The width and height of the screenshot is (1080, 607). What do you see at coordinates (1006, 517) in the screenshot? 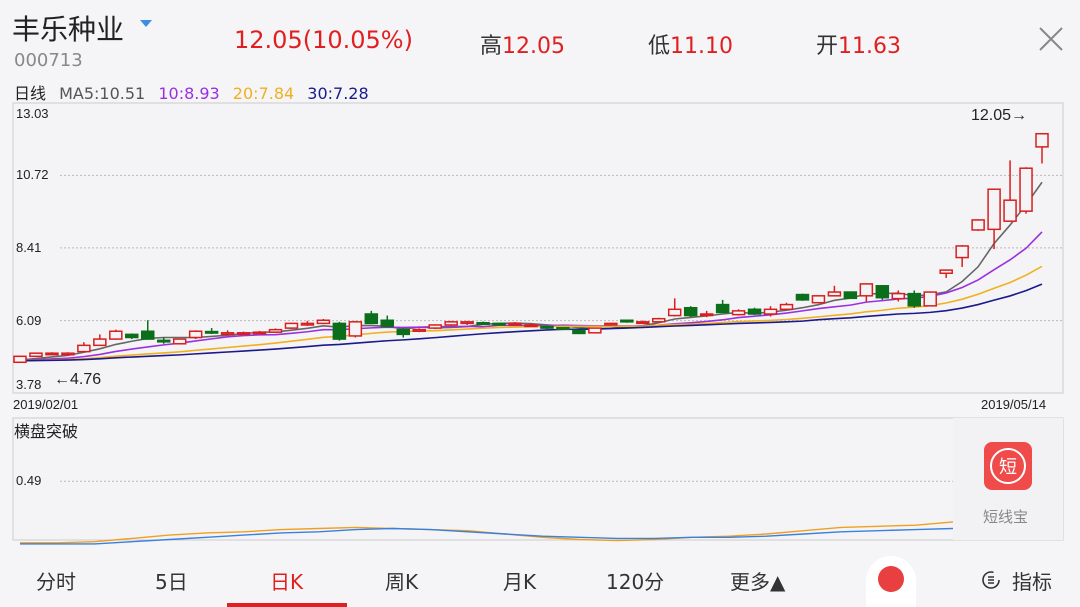
I see `short-line-label: 短线宝` at bounding box center [1006, 517].